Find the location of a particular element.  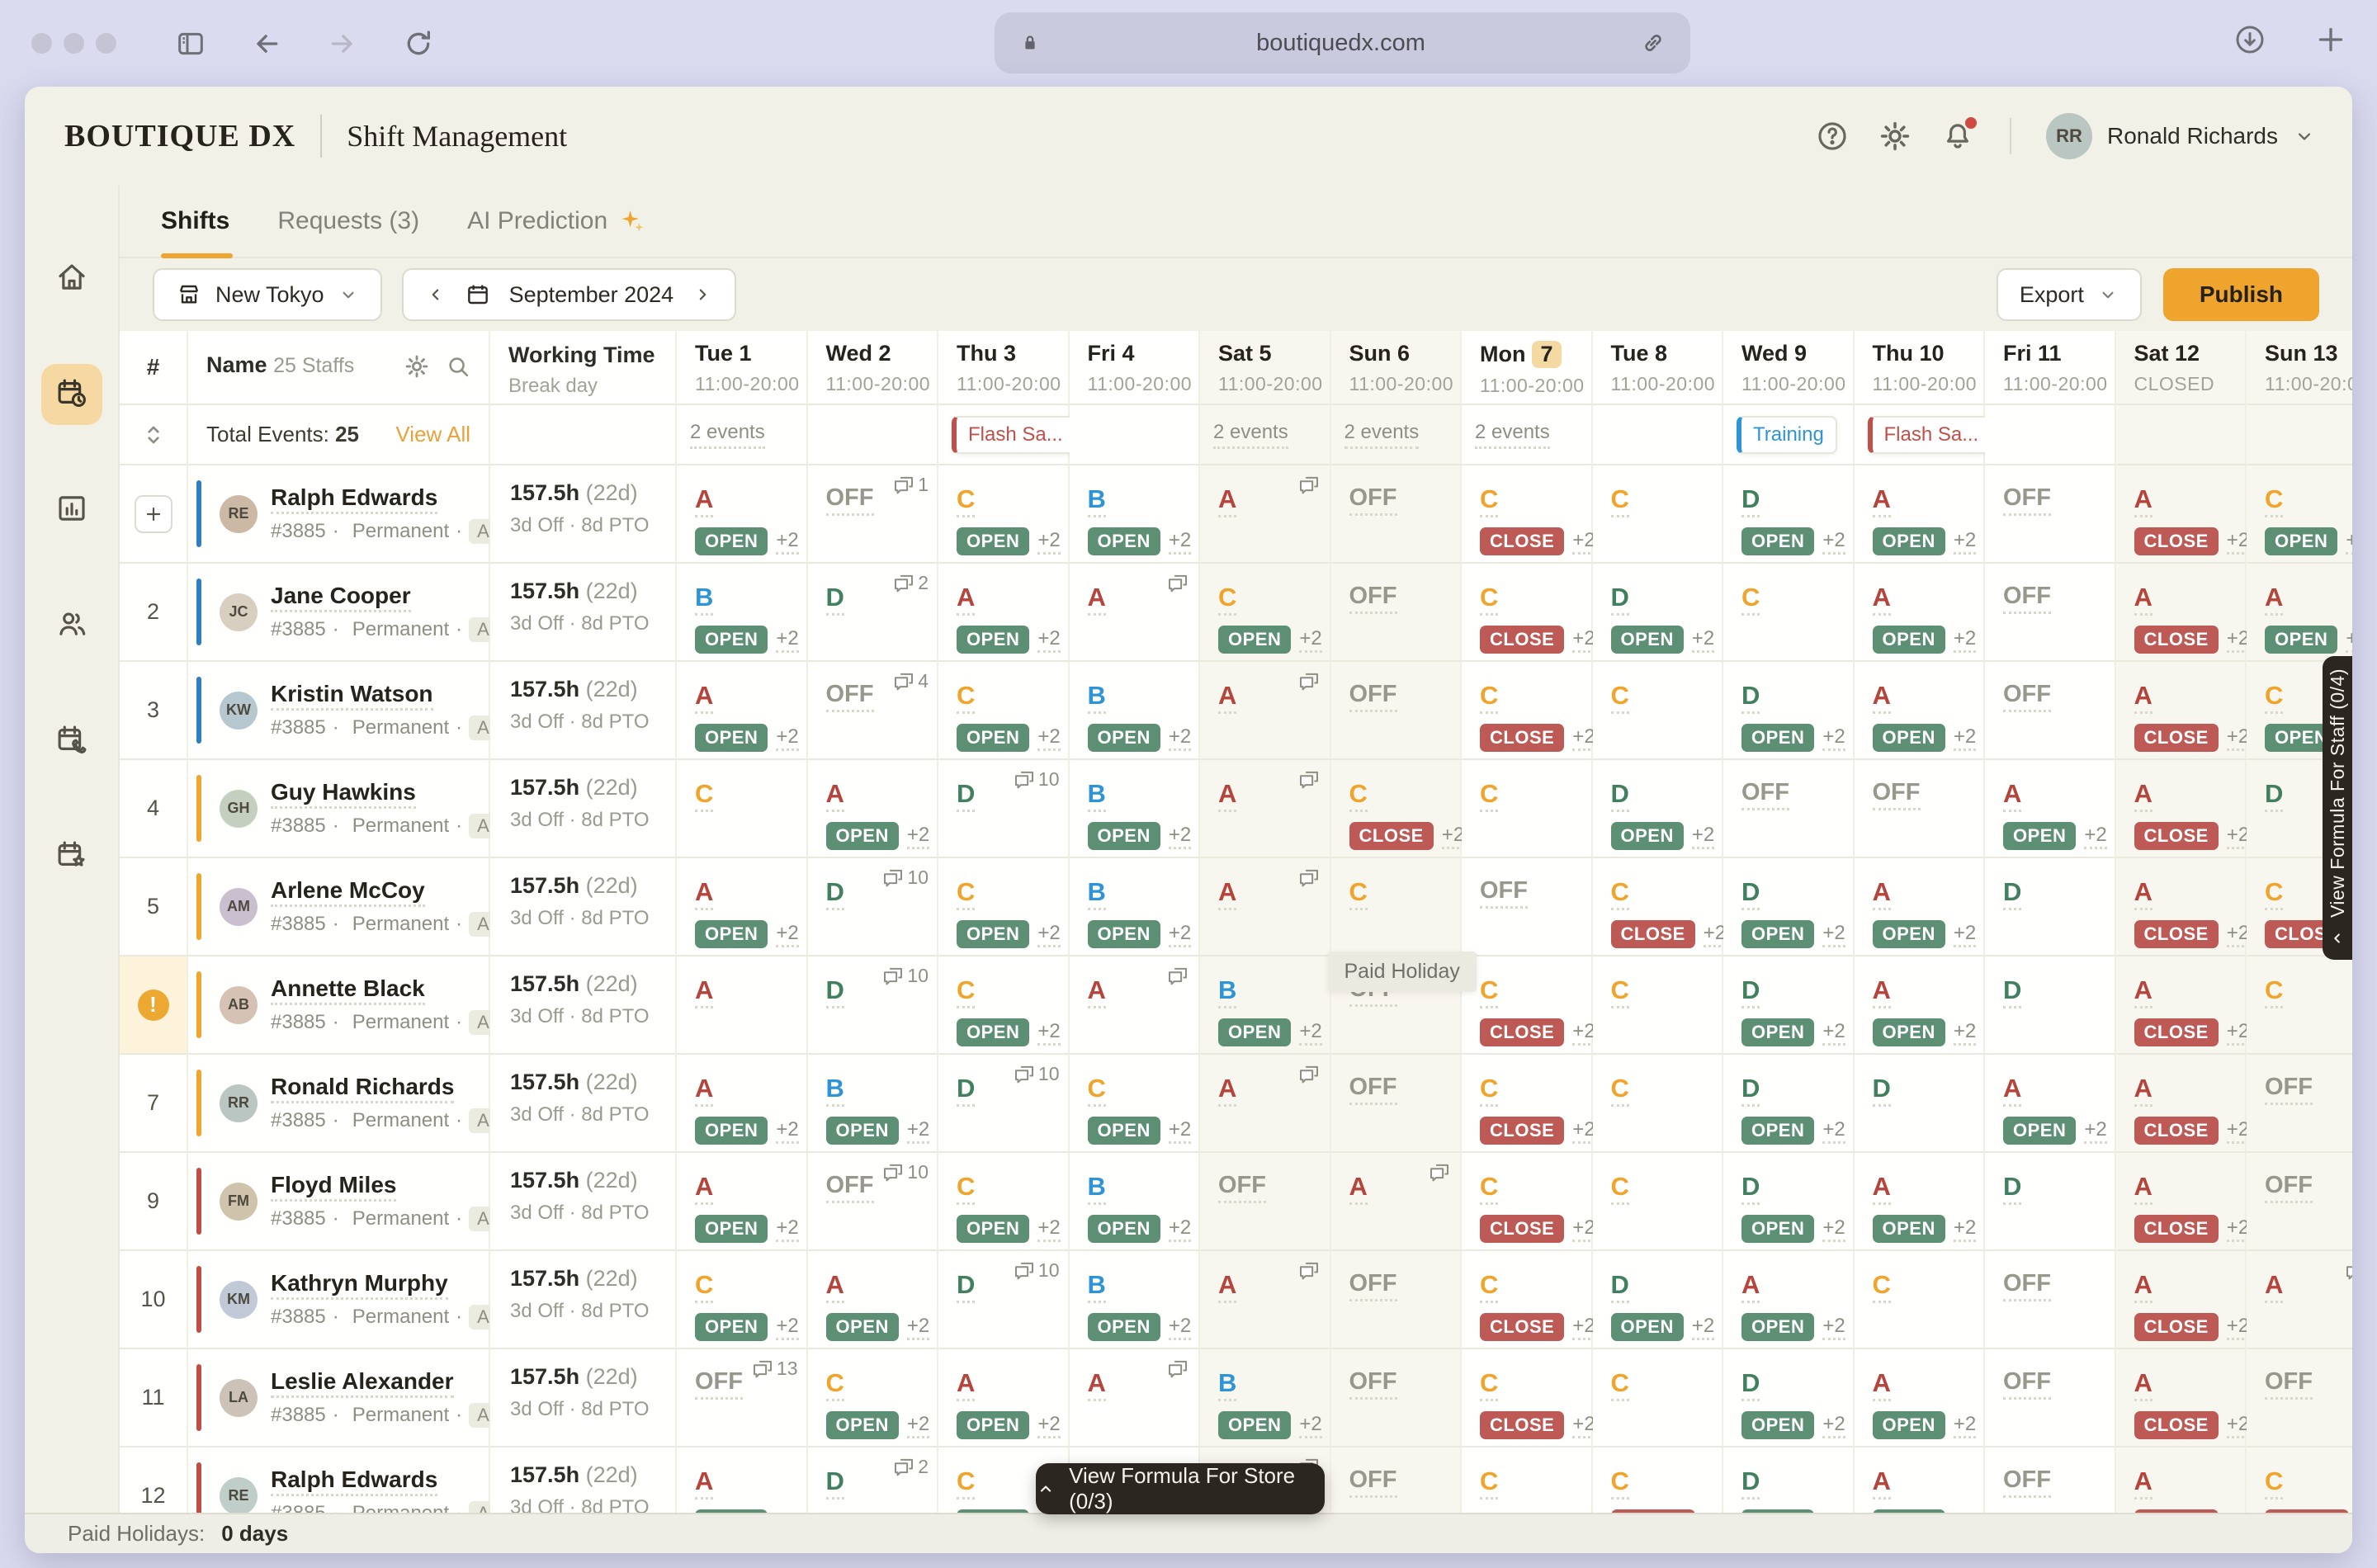

next-month-icon is located at coordinates (702, 294).